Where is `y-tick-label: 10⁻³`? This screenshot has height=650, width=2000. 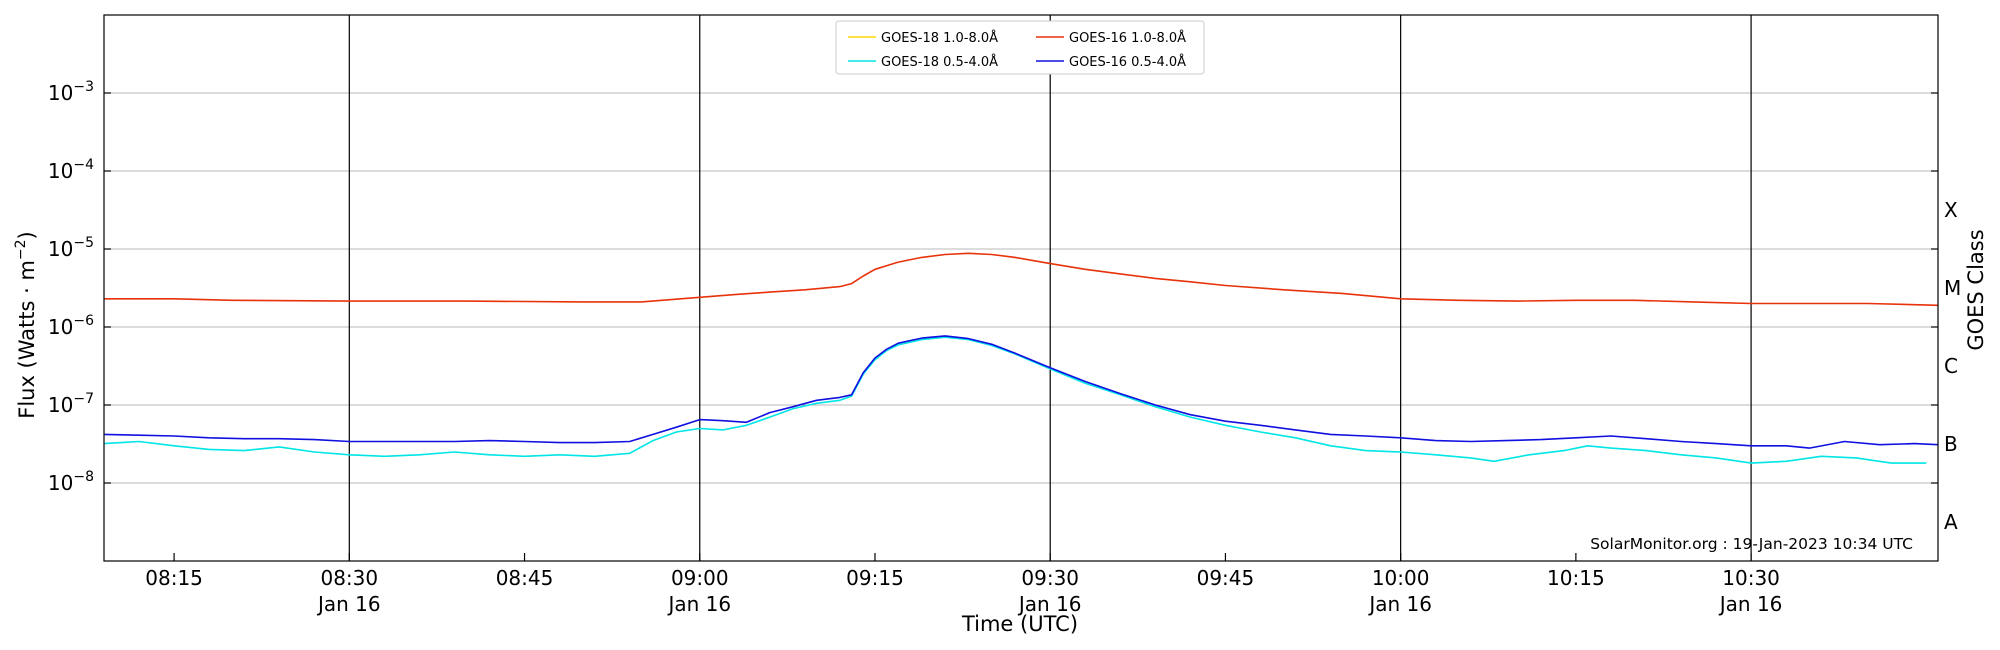 y-tick-label: 10⁻³ is located at coordinates (71, 92).